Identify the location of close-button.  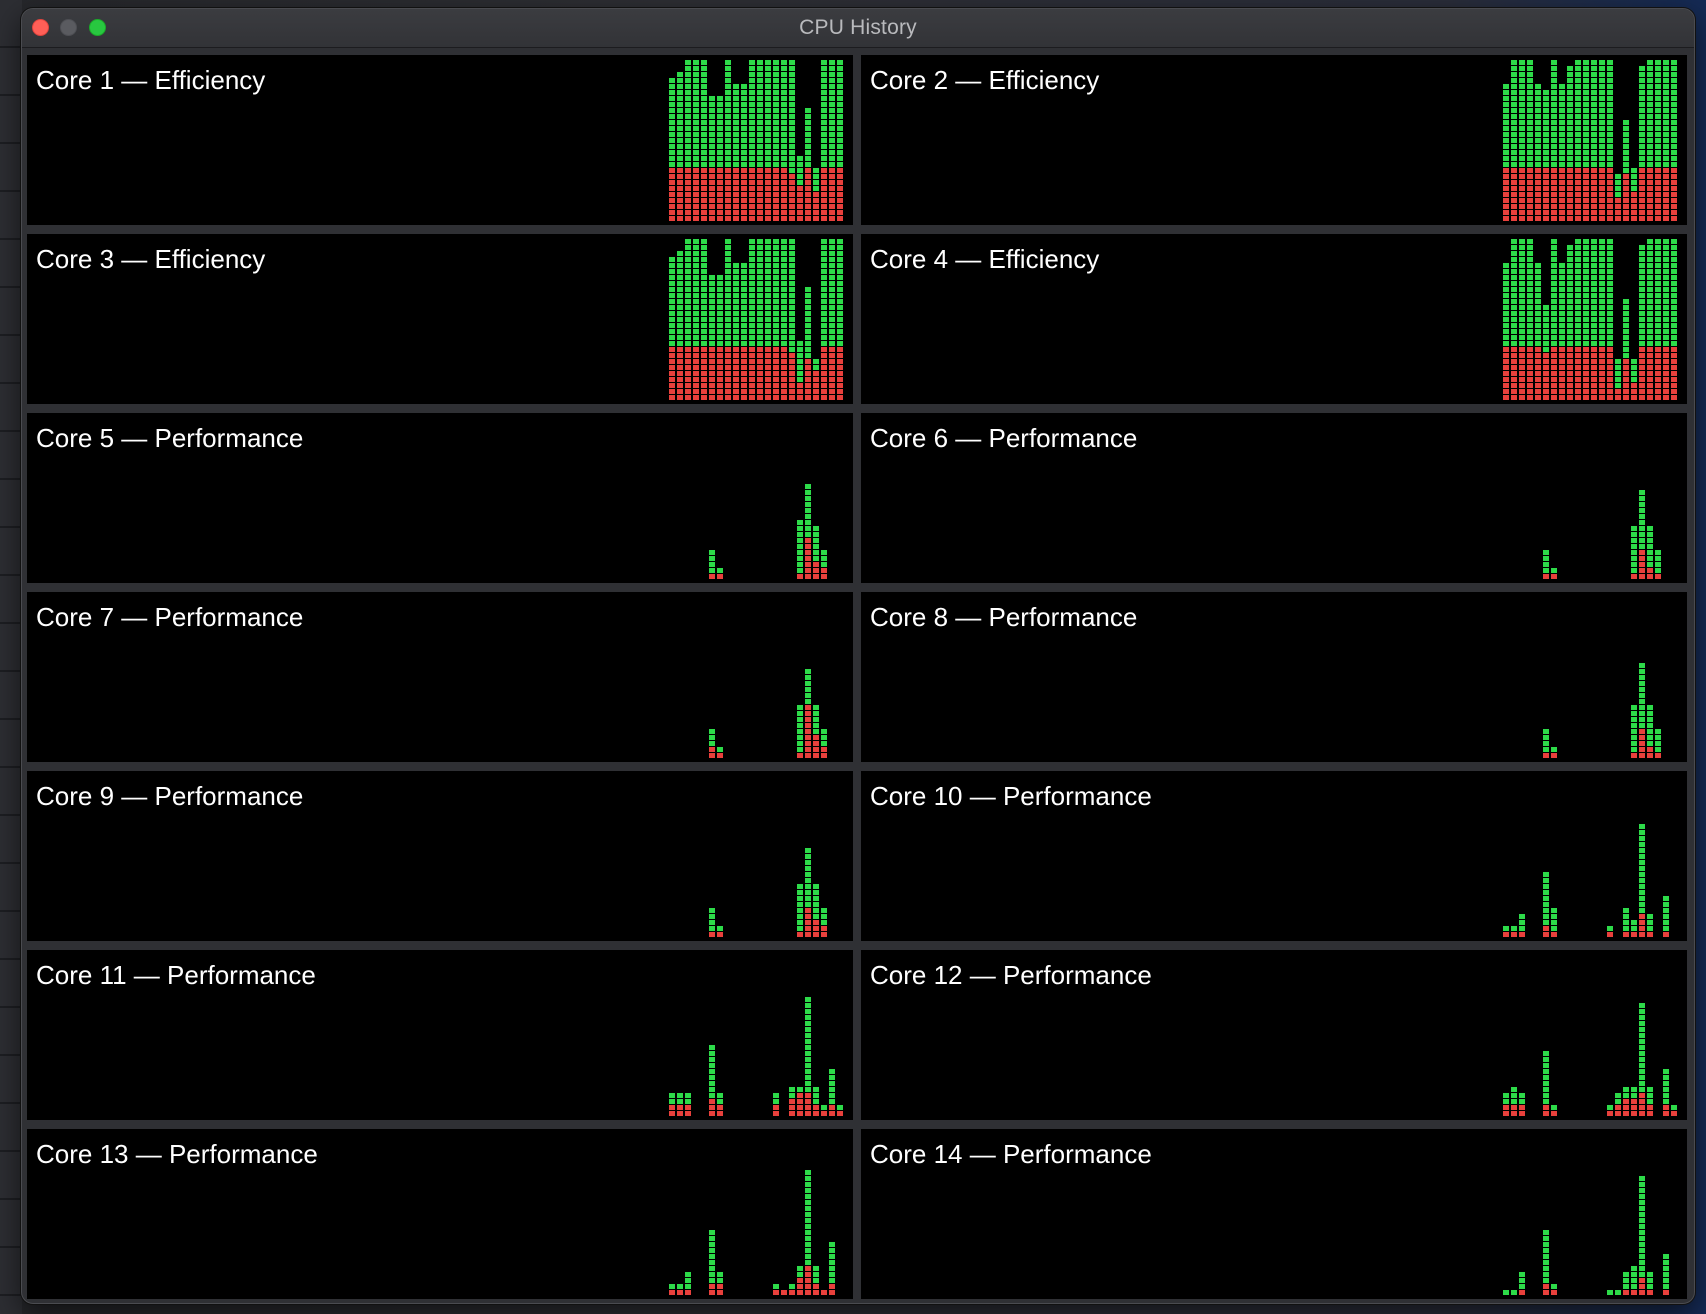
(40, 27).